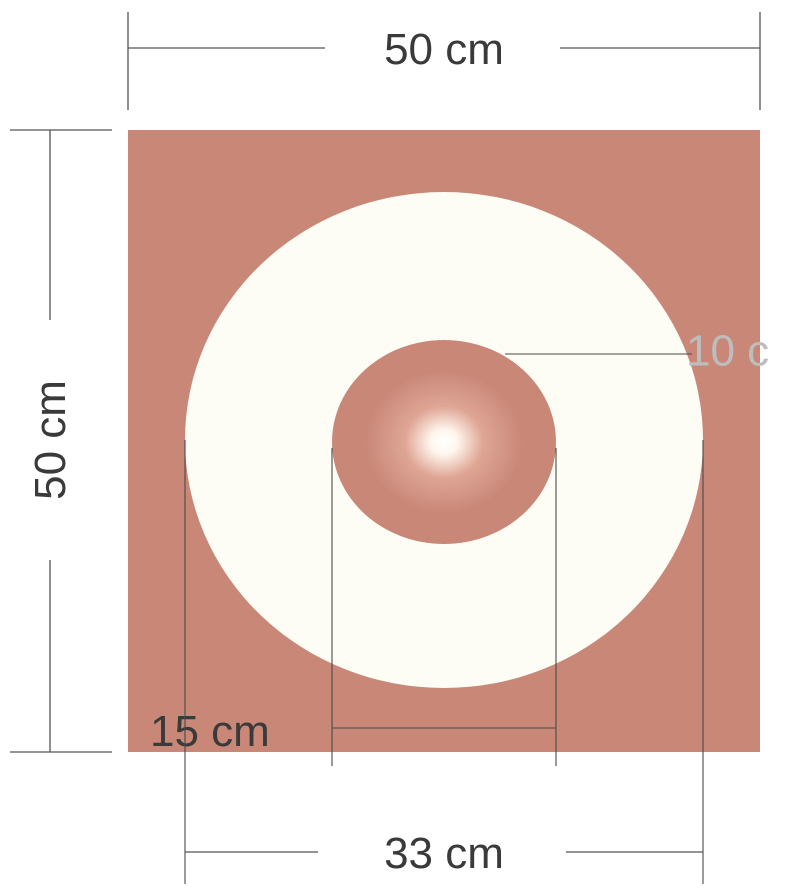 The height and width of the screenshot is (888, 805). What do you see at coordinates (444, 442) in the screenshot?
I see `inner-circle` at bounding box center [444, 442].